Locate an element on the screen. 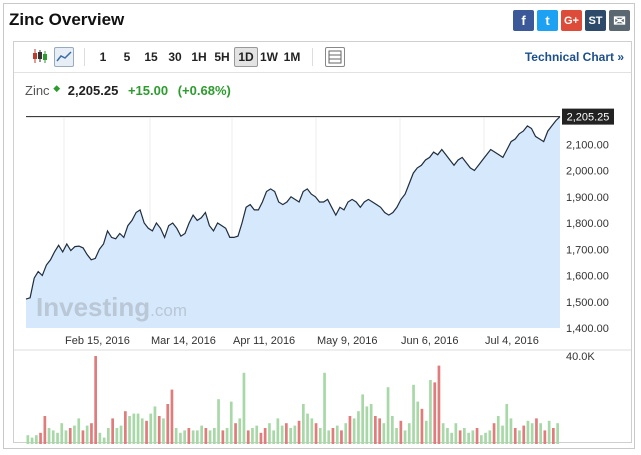 The width and height of the screenshot is (641, 455). x-tick-label: Jul 4, 2016 is located at coordinates (512, 341).